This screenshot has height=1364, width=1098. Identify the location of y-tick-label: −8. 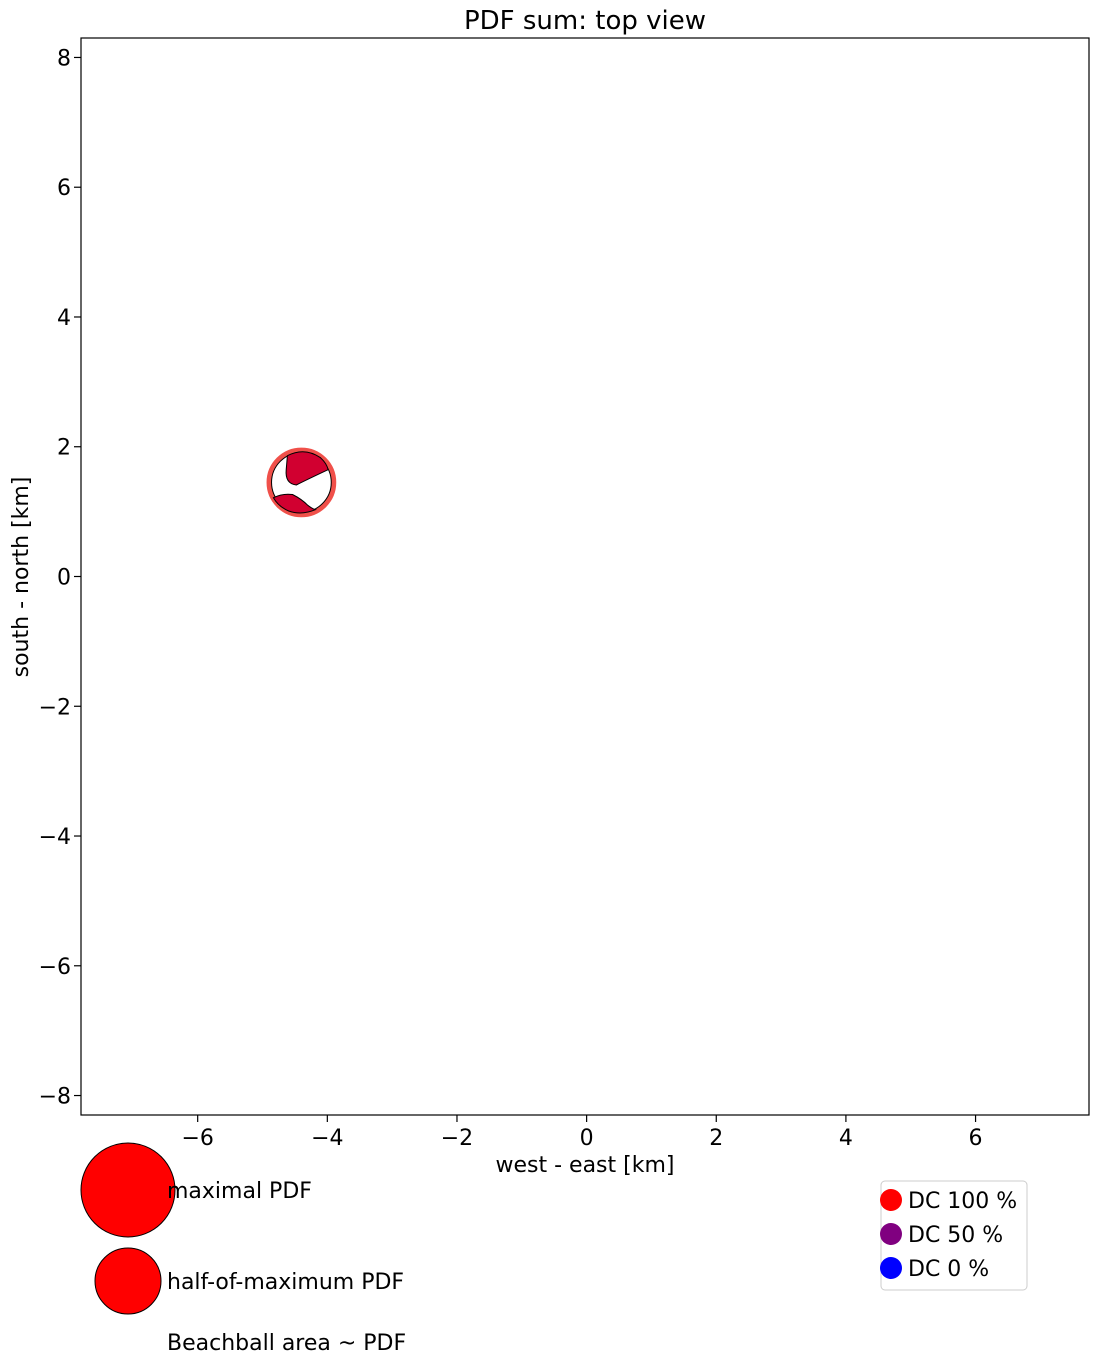
(55, 1097).